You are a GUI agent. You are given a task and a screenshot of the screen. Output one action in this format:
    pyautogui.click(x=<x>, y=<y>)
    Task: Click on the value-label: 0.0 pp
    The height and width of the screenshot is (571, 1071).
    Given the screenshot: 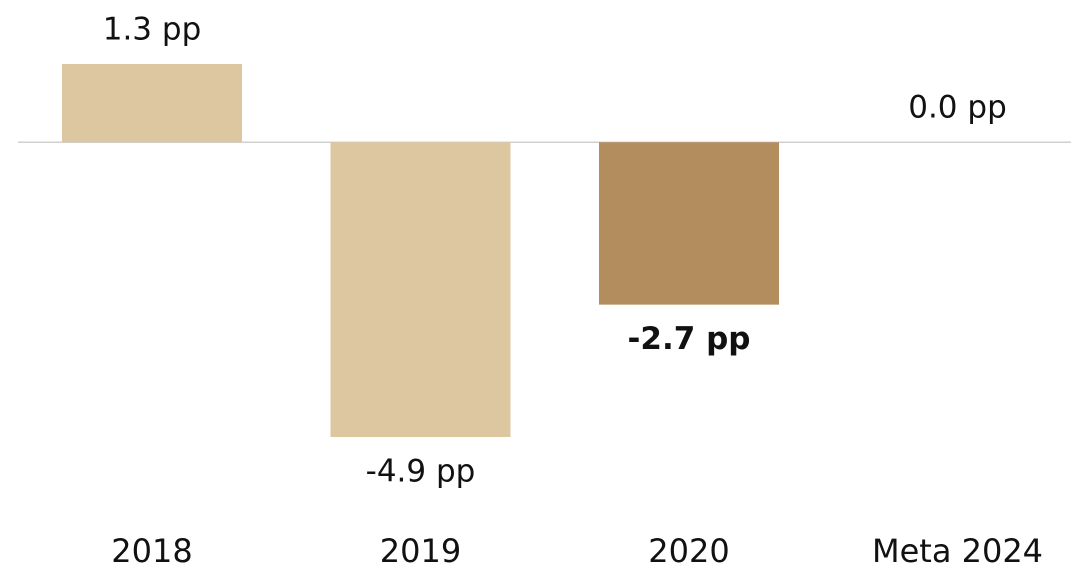 What is the action you would take?
    pyautogui.click(x=957, y=108)
    